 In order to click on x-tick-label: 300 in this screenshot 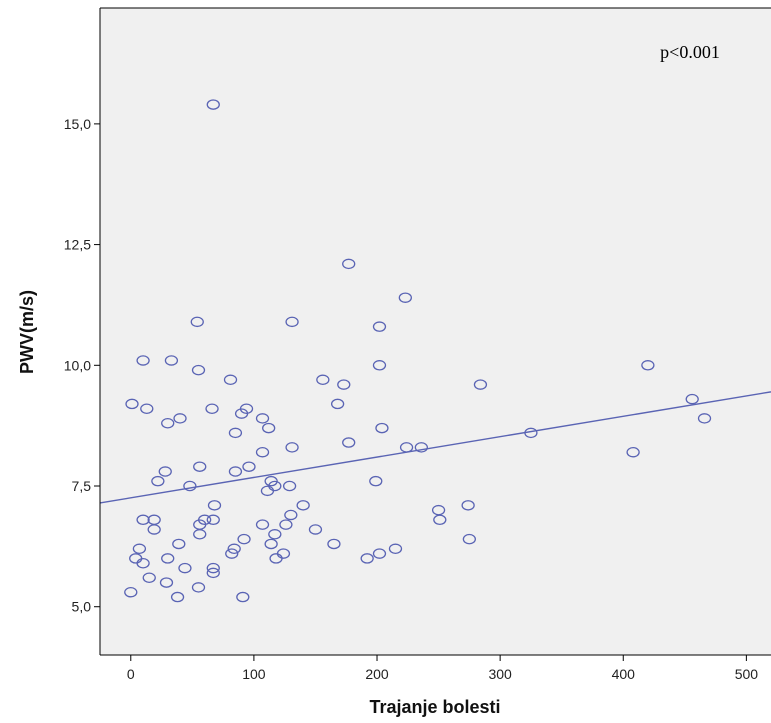, I will do `click(500, 674)`.